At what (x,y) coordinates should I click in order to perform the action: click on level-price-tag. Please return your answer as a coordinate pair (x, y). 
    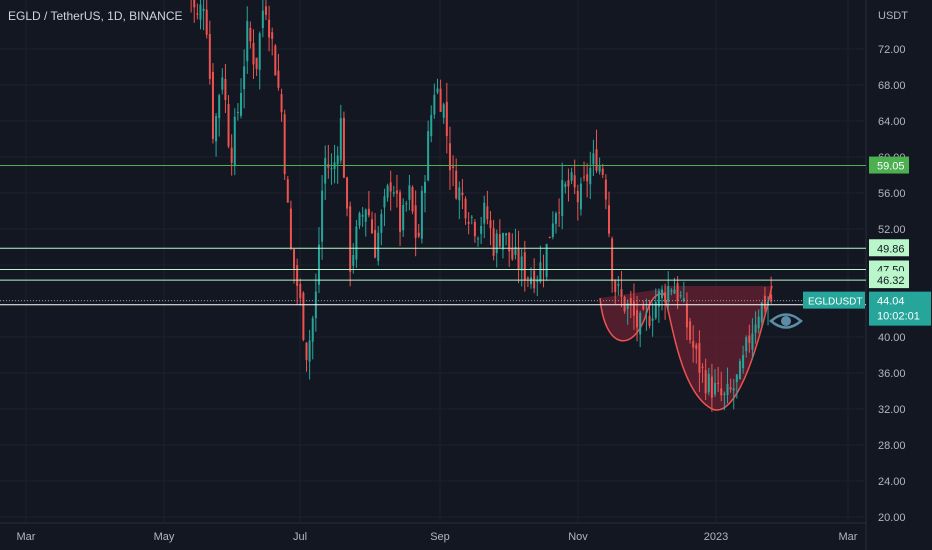
    Looking at the image, I should click on (889, 165).